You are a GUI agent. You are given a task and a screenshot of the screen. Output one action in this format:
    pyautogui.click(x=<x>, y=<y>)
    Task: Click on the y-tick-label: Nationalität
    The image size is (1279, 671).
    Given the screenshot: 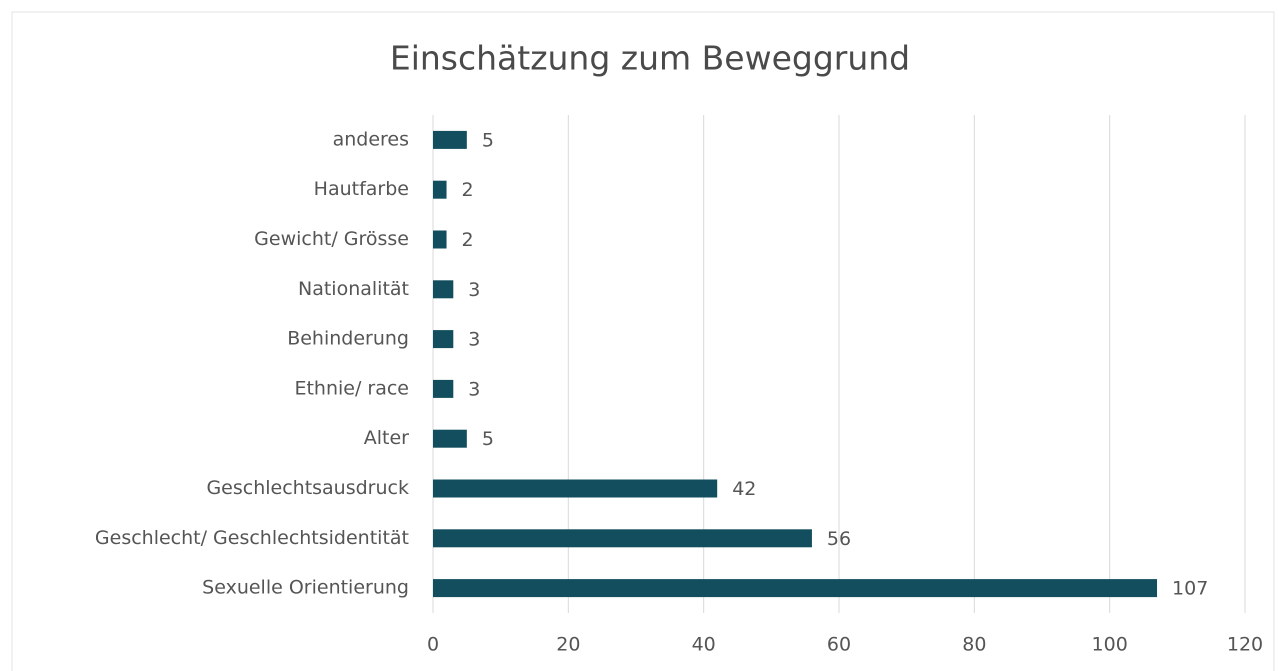 What is the action you would take?
    pyautogui.click(x=353, y=289)
    